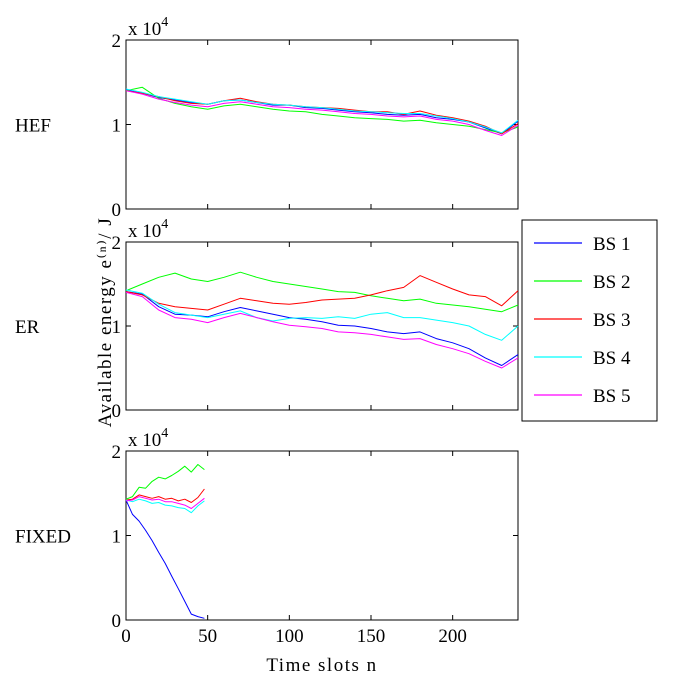  What do you see at coordinates (207, 636) in the screenshot?
I see `x-tick-label: 50` at bounding box center [207, 636].